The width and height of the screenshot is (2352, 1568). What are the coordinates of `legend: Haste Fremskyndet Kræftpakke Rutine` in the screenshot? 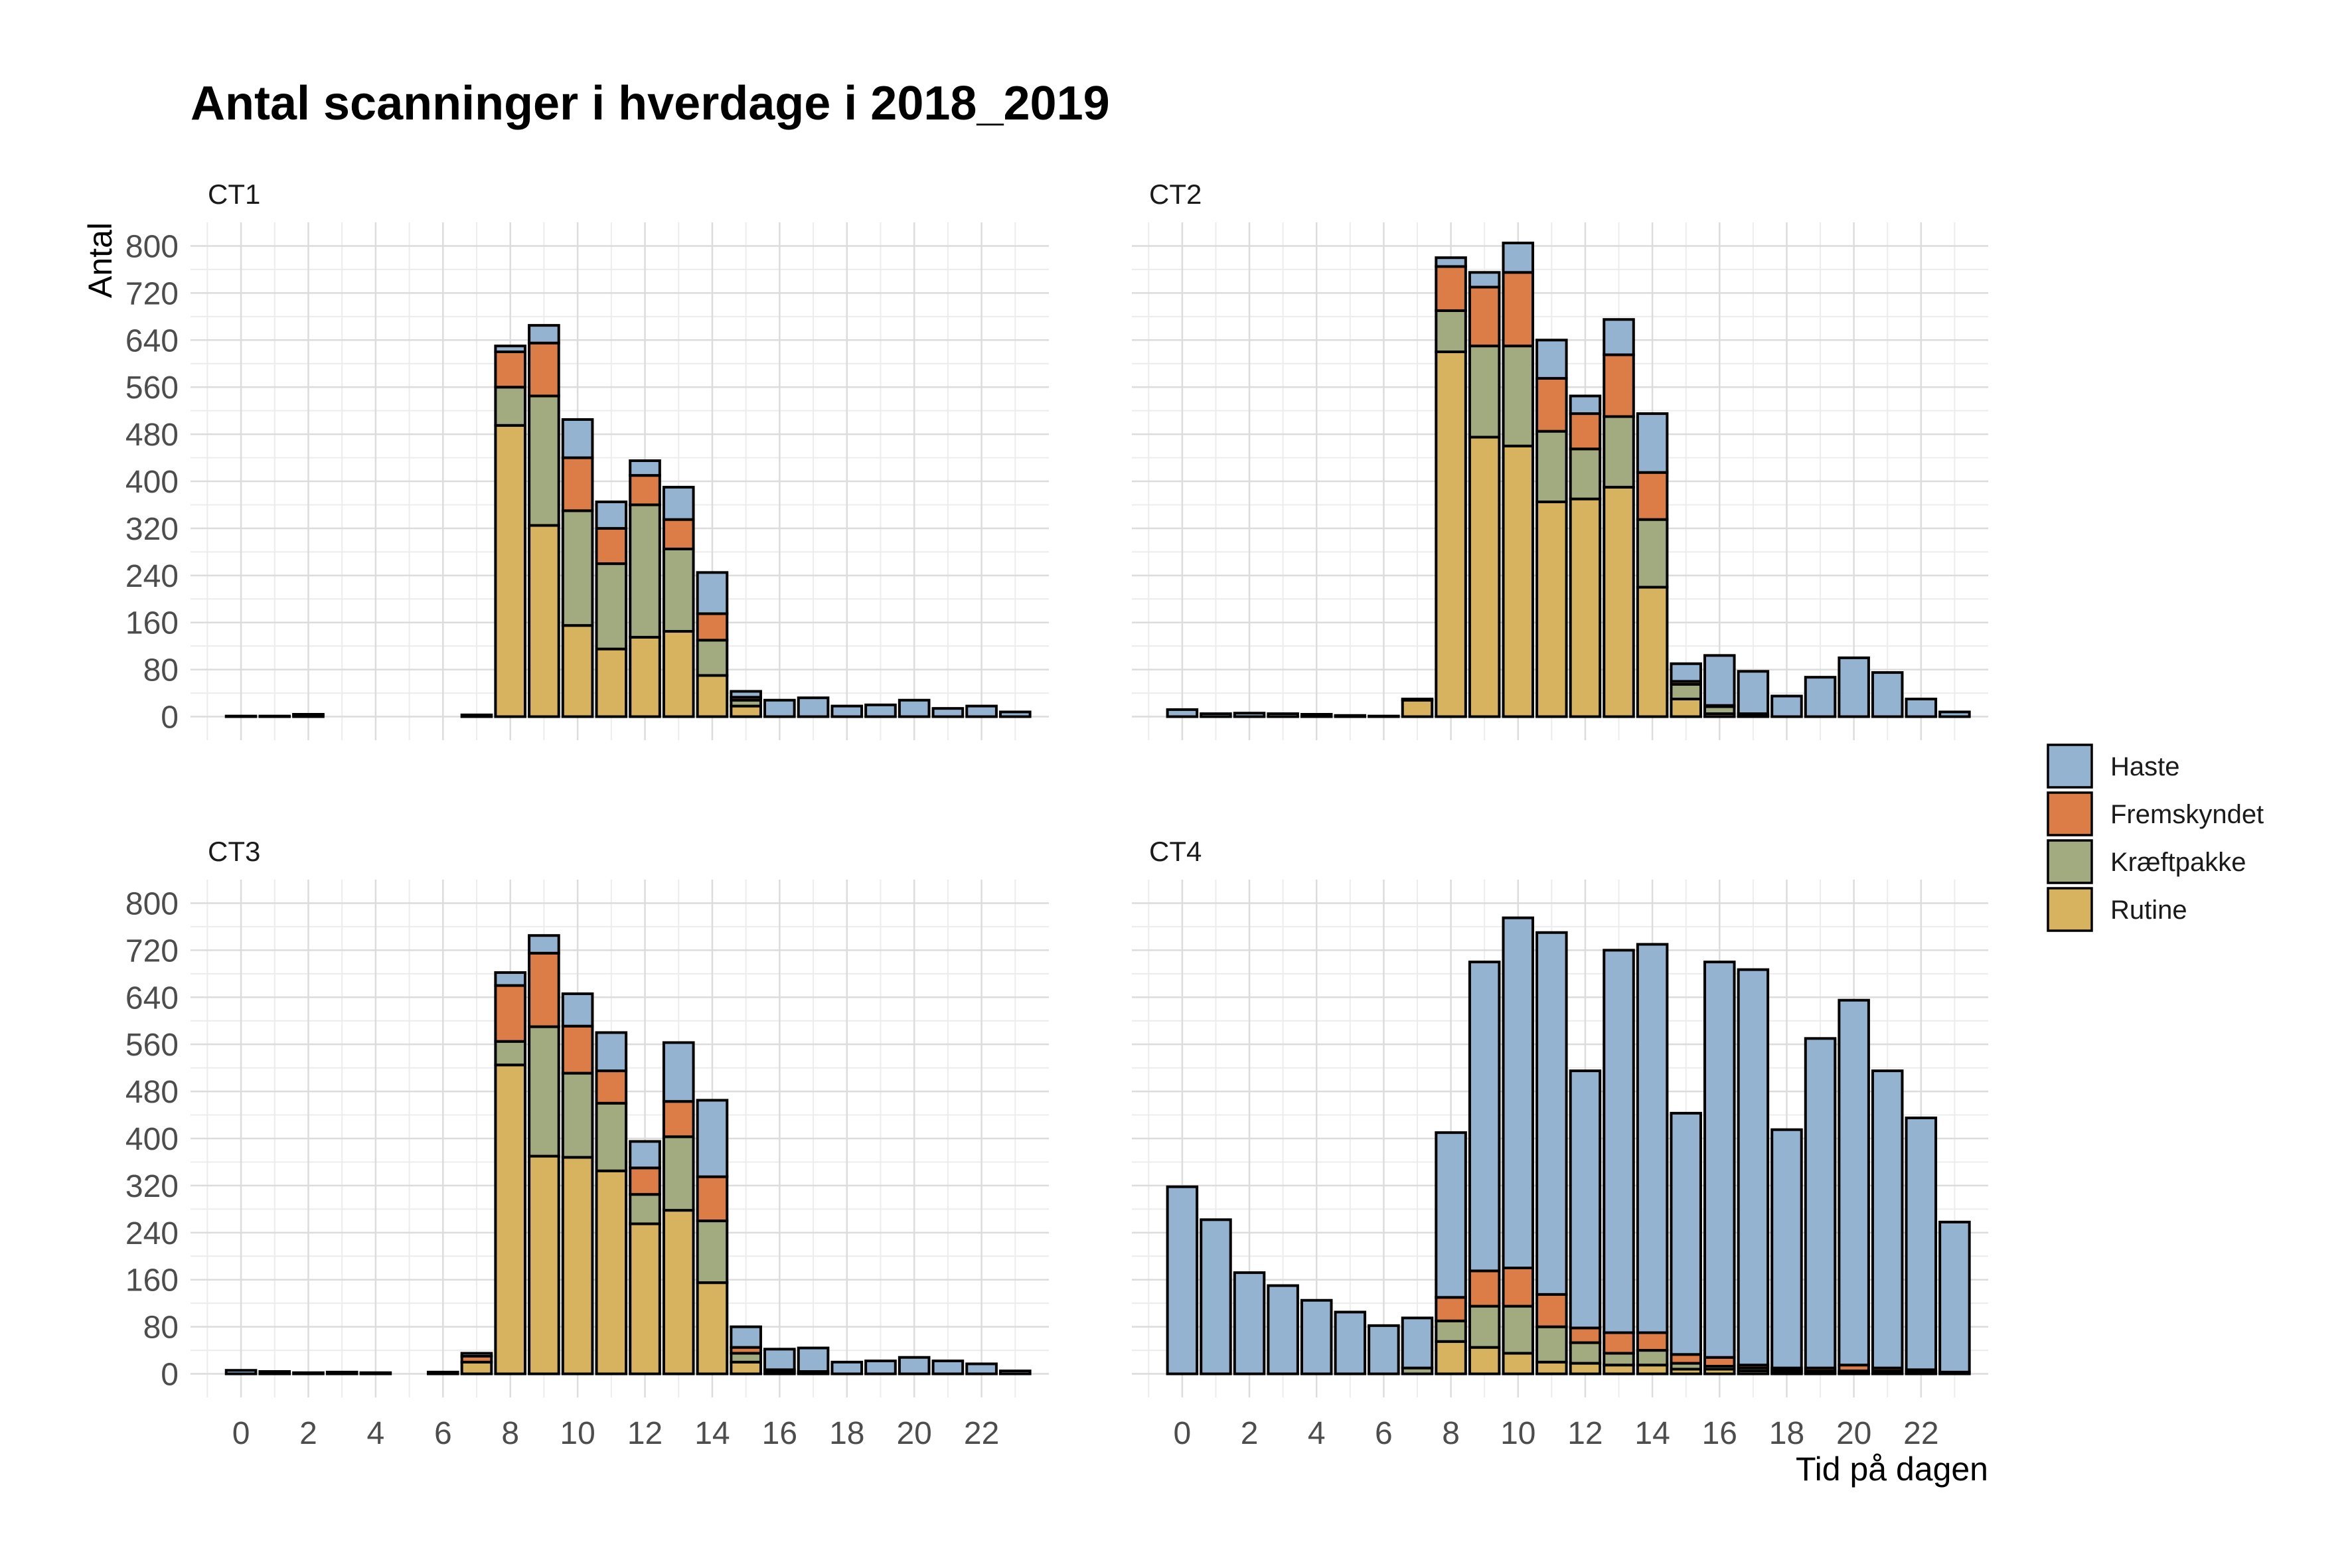 It's located at (2156, 838).